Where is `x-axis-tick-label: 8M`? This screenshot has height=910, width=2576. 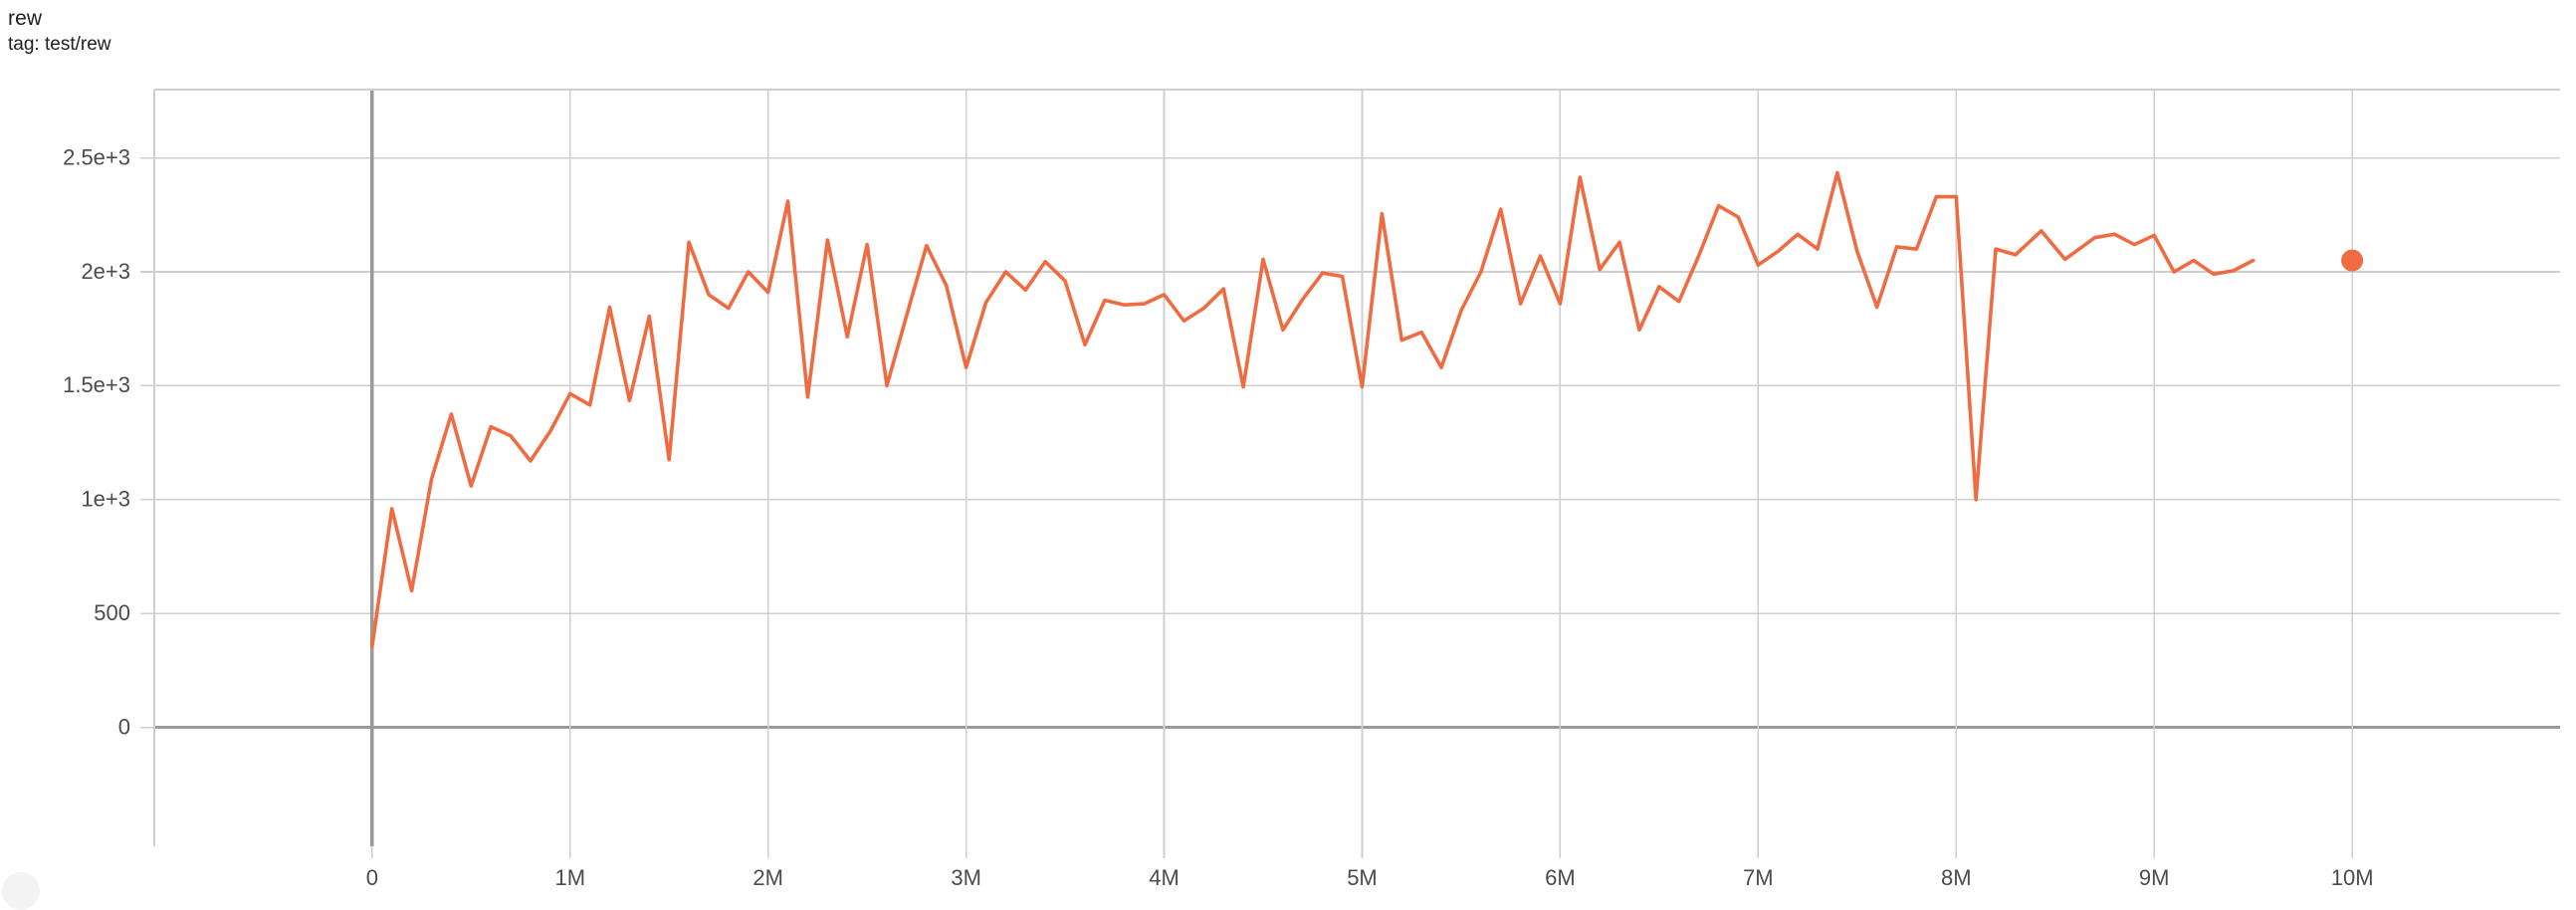
x-axis-tick-label: 8M is located at coordinates (1956, 877).